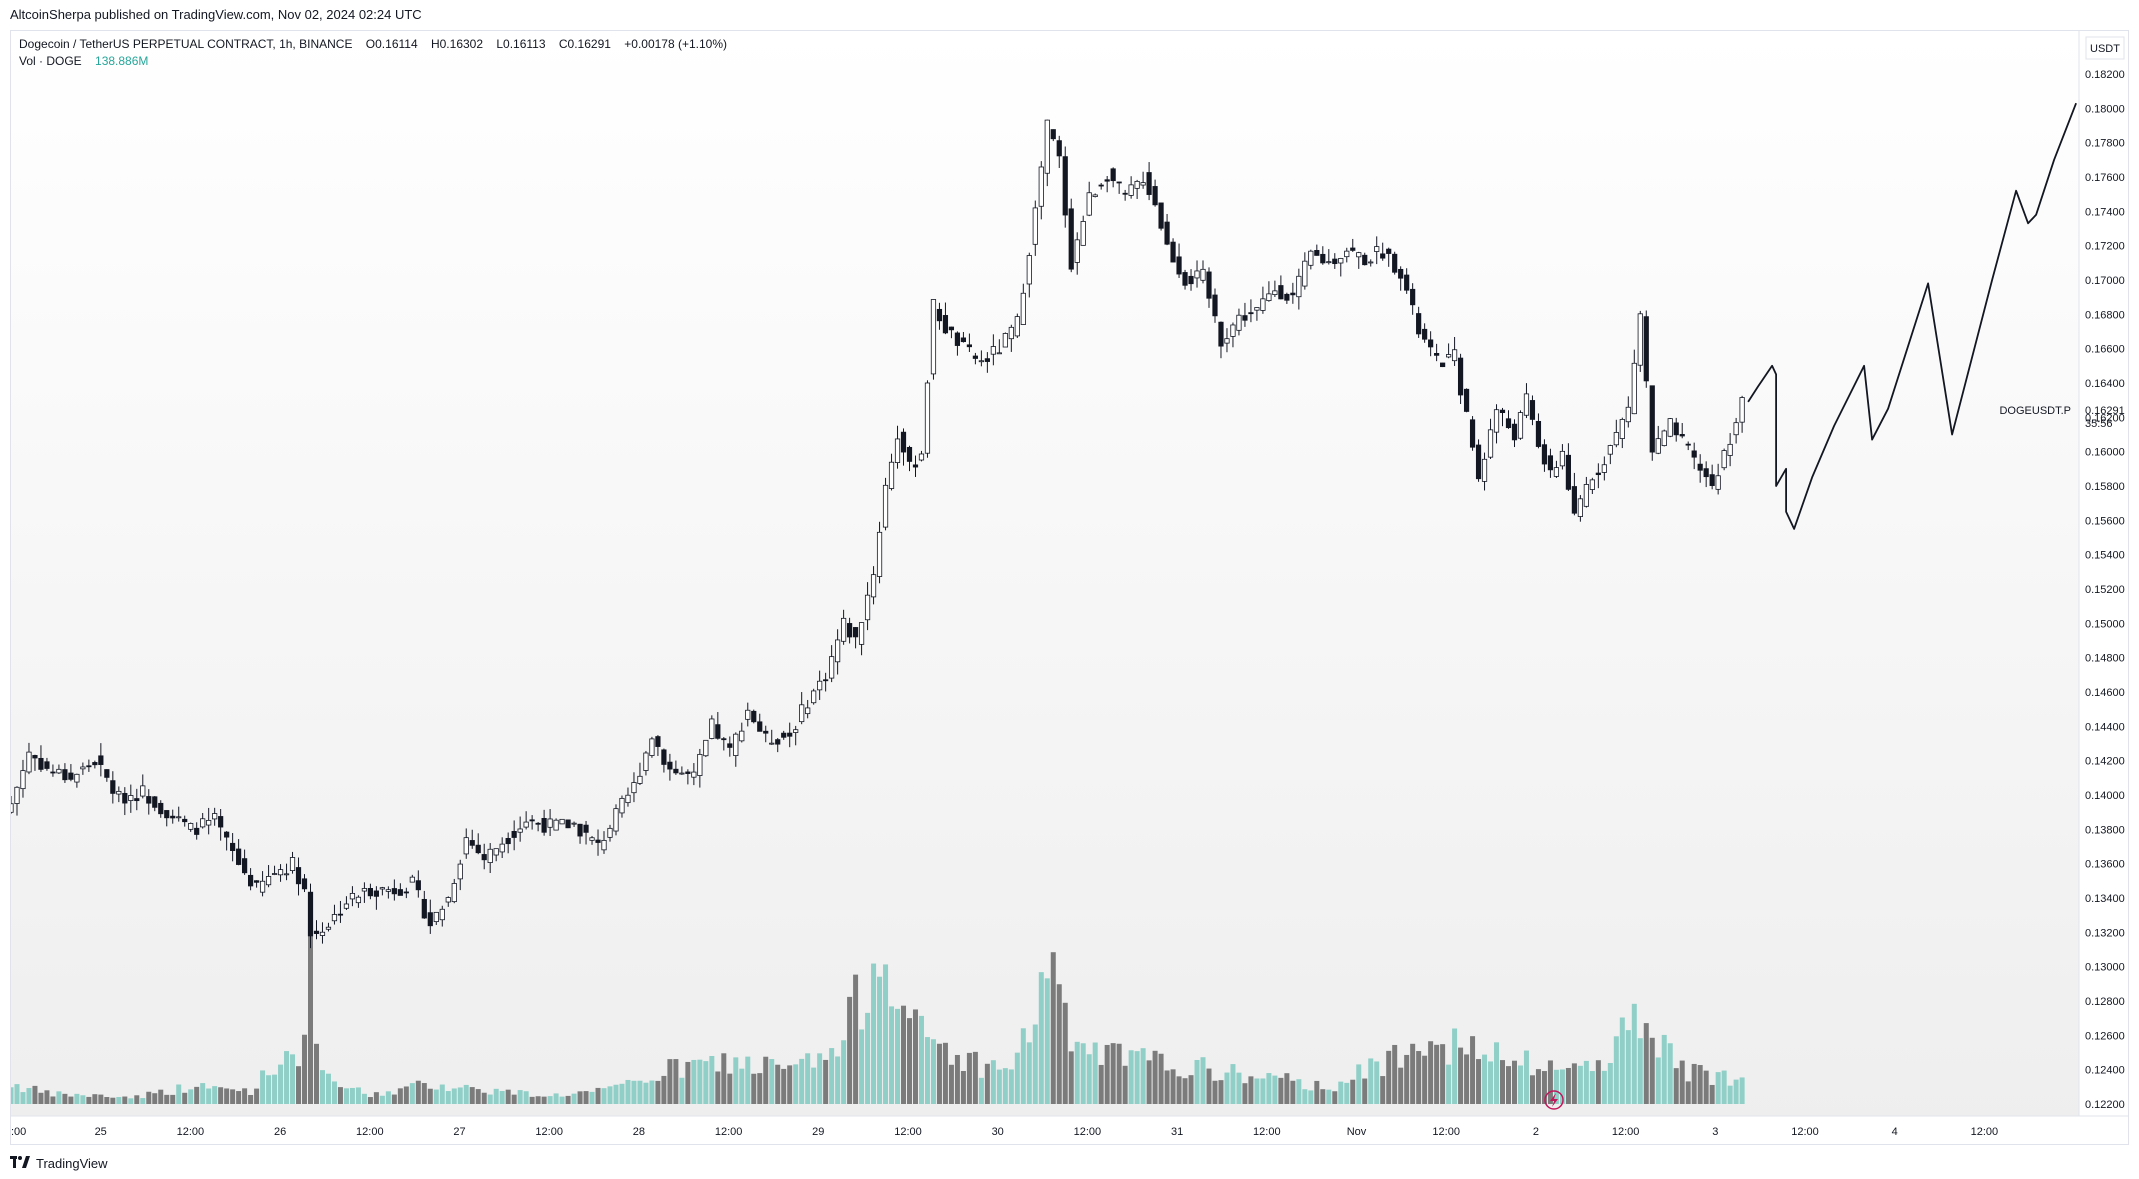  What do you see at coordinates (2105, 624) in the screenshot?
I see `price-tick-label: 0.15000` at bounding box center [2105, 624].